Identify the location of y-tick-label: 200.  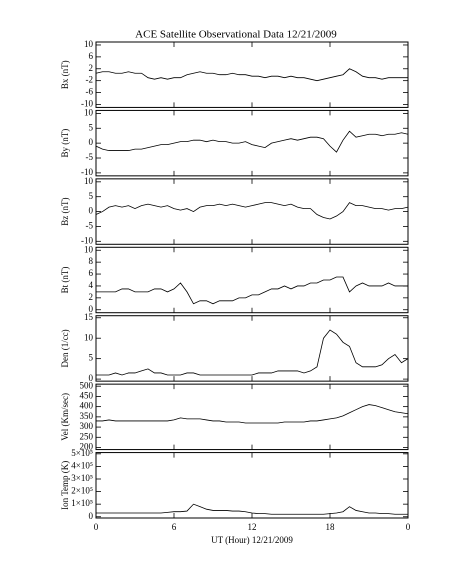
(87, 447).